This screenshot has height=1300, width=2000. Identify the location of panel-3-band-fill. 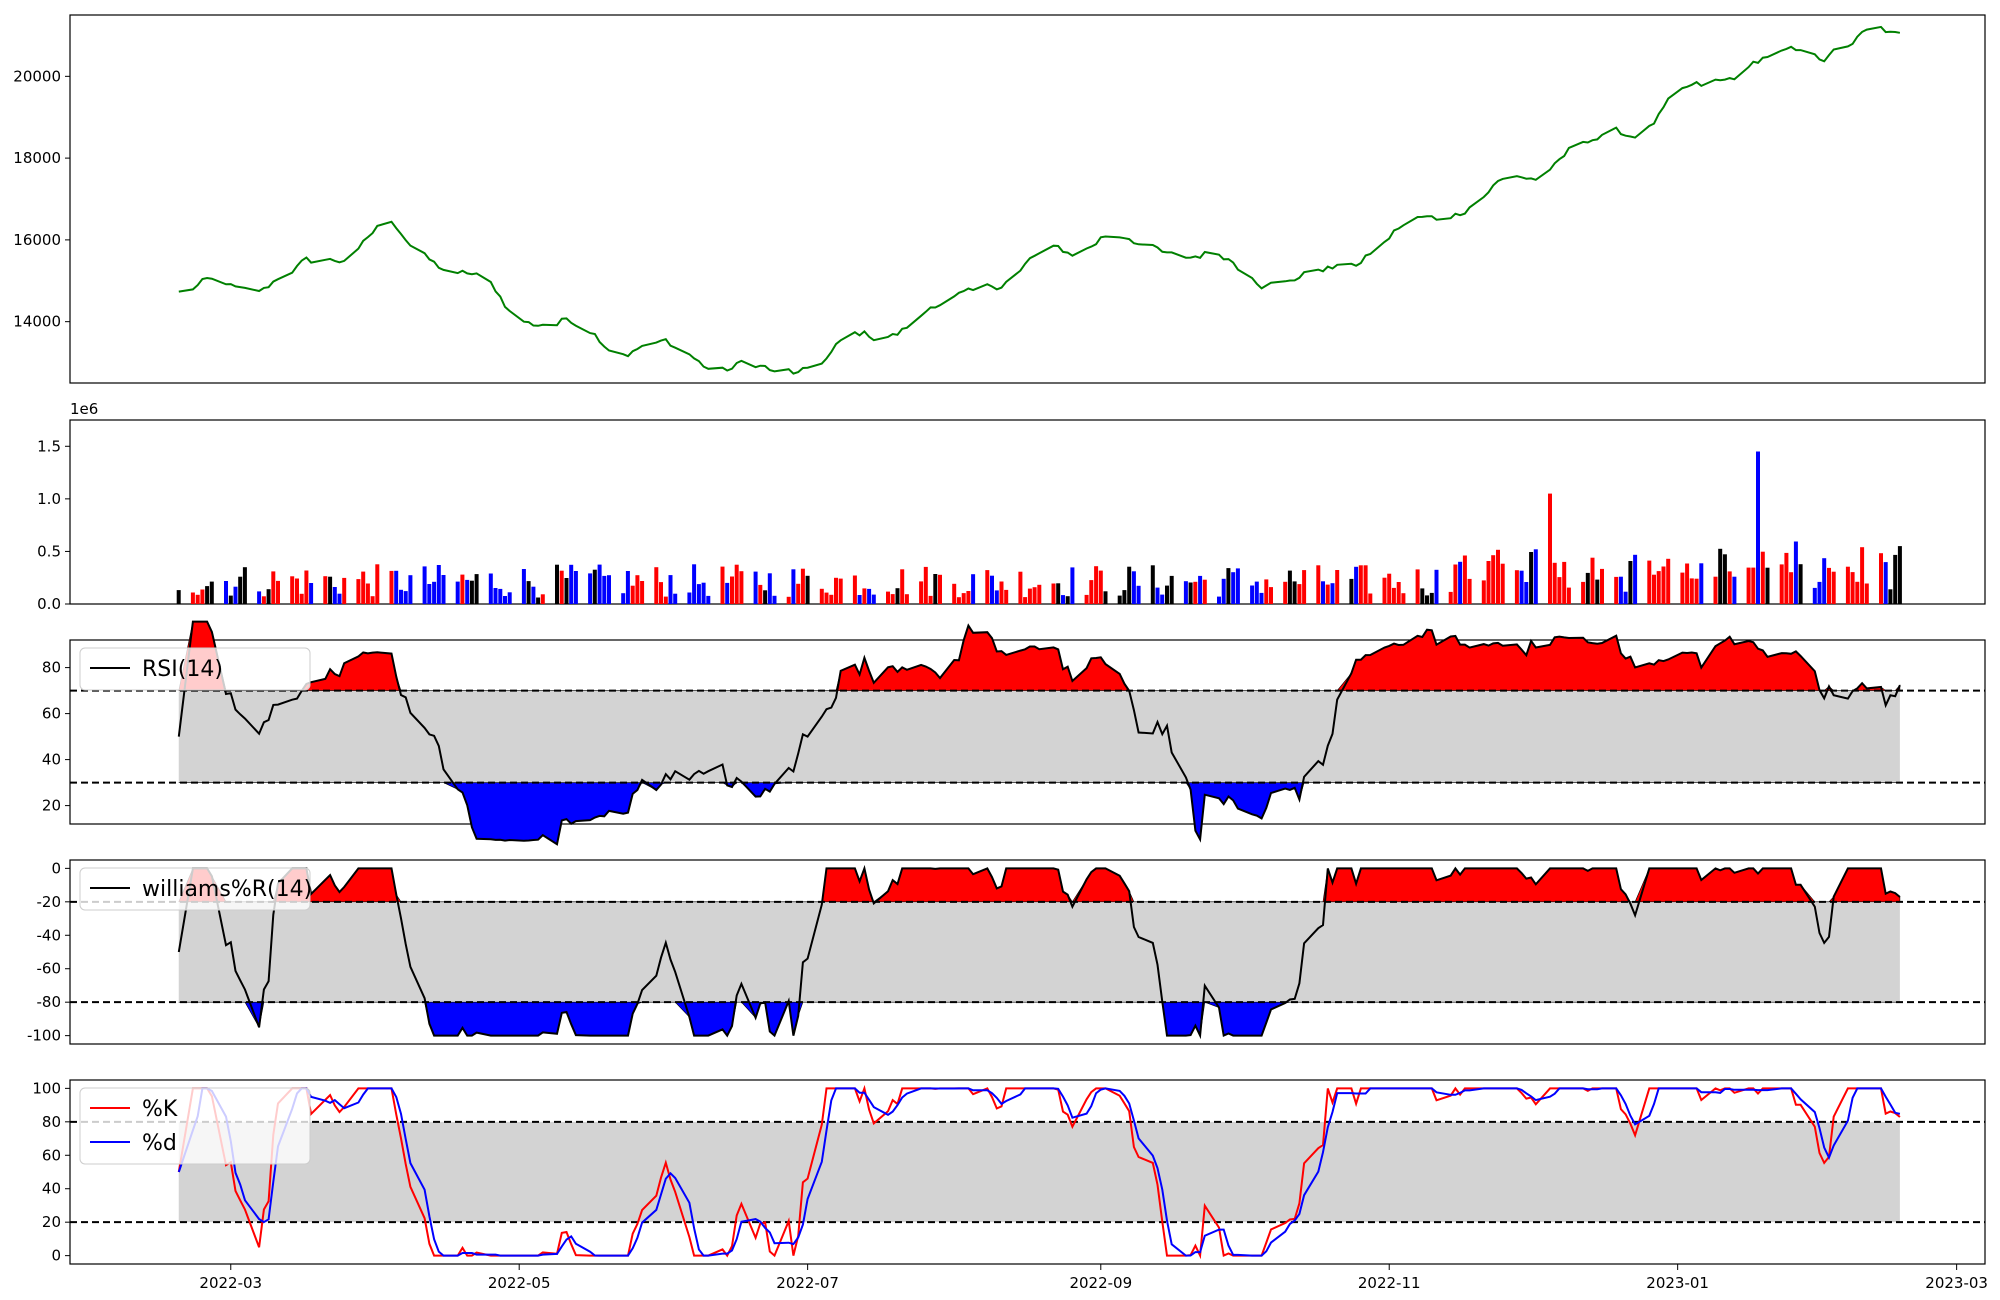
(1039, 952).